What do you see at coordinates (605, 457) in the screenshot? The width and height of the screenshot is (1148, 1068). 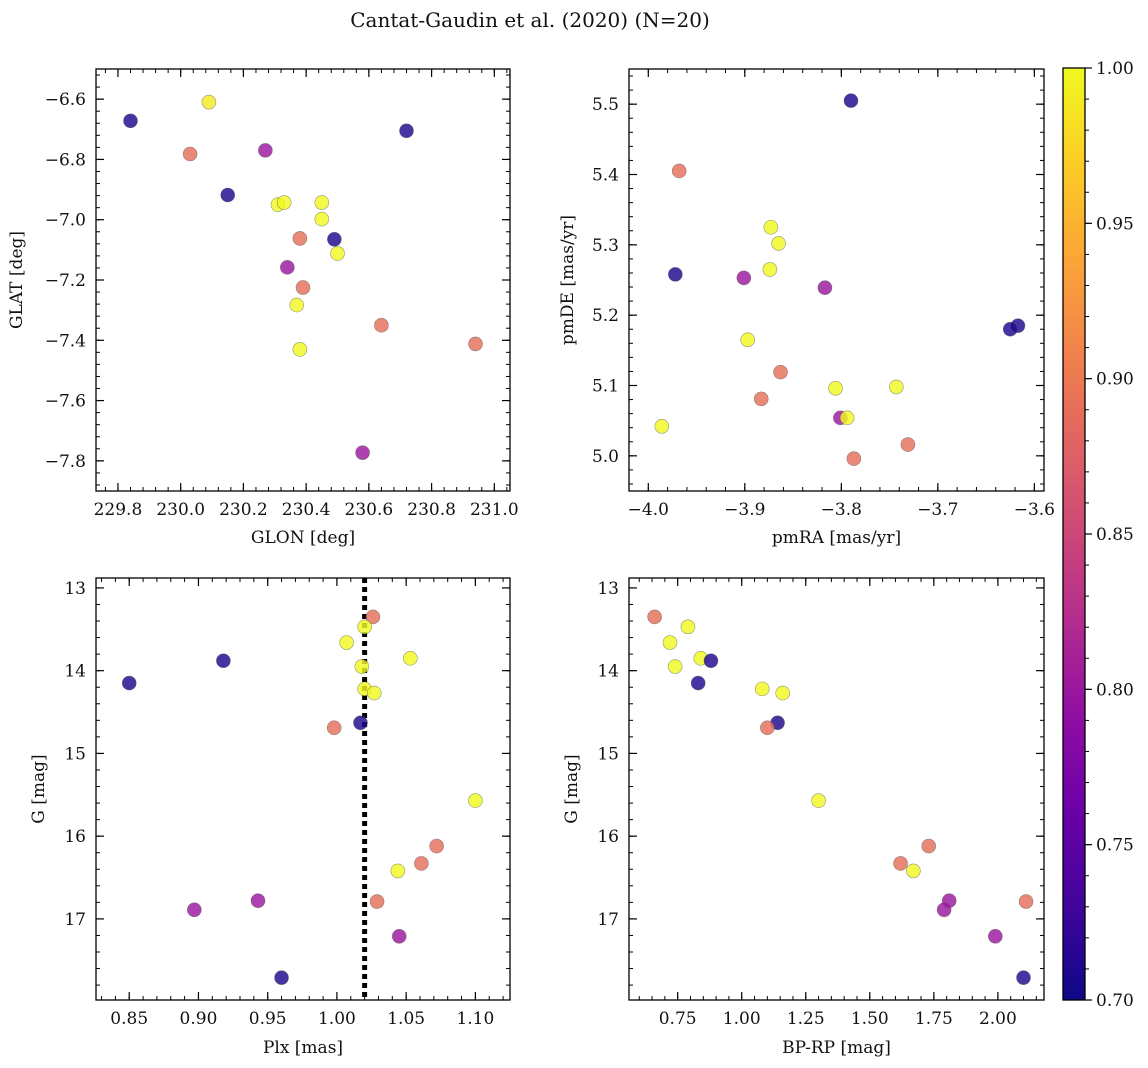 I see `y-tick-label: 5.0` at bounding box center [605, 457].